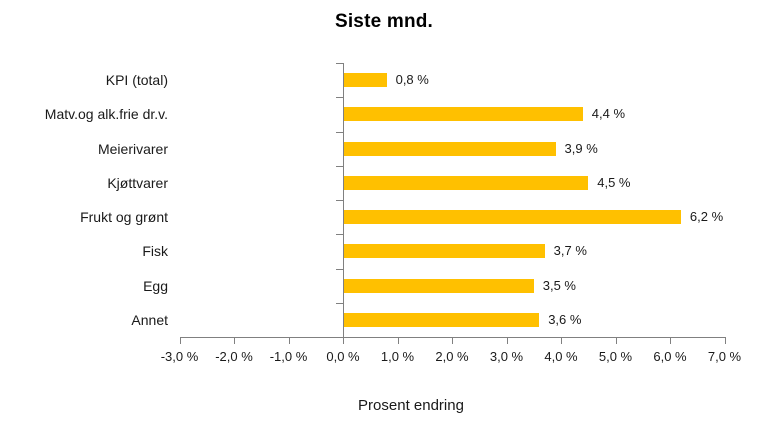 Image resolution: width=768 pixels, height=427 pixels. Describe the element at coordinates (411, 405) in the screenshot. I see `x-axis-title: Prosent endring` at that location.